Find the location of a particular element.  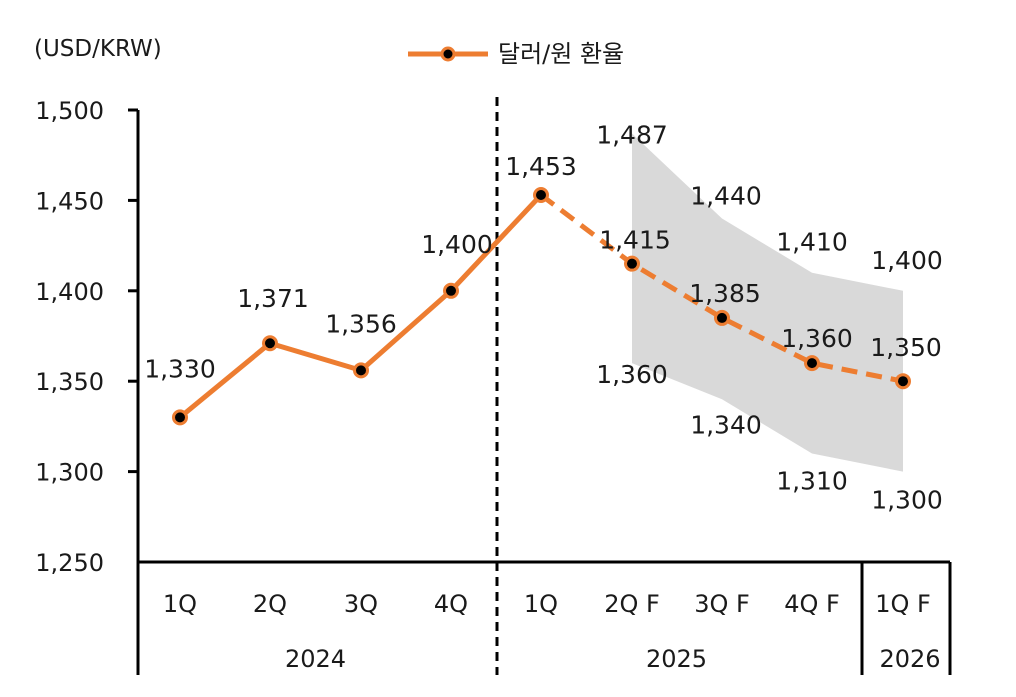

y-tick-label: 1,350 is located at coordinates (69, 382).